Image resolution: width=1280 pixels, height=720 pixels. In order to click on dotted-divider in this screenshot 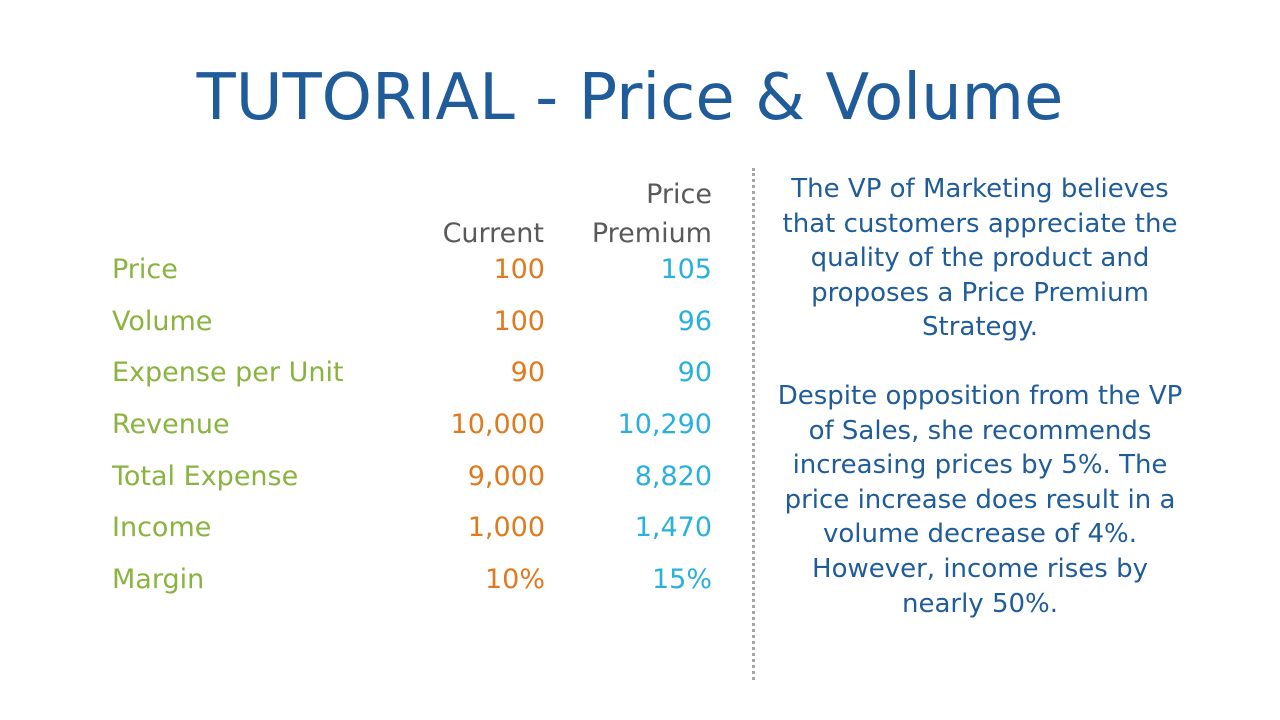, I will do `click(753, 424)`.